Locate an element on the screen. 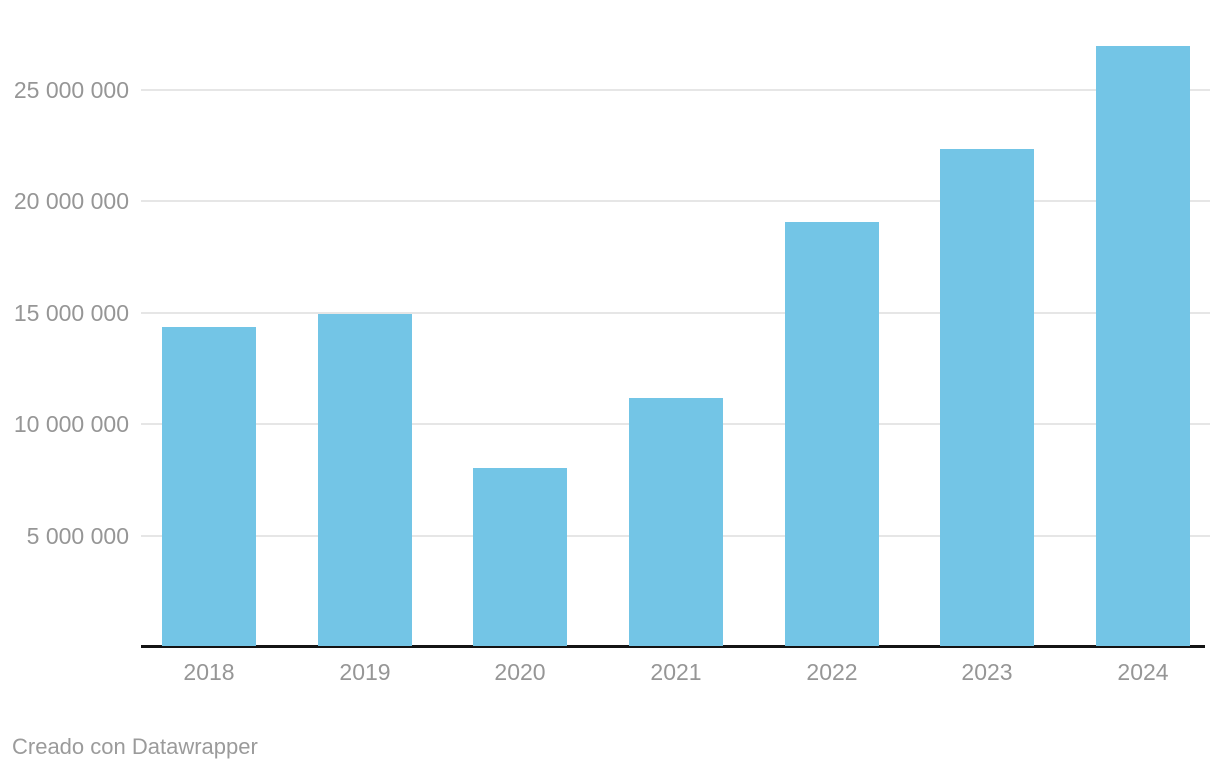 The height and width of the screenshot is (770, 1220). x-axis-line is located at coordinates (673, 646).